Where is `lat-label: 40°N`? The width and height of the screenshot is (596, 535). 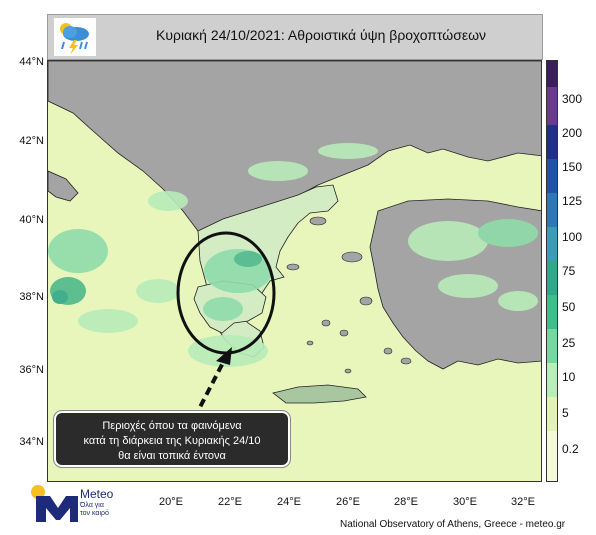
lat-label: 40°N is located at coordinates (31, 220).